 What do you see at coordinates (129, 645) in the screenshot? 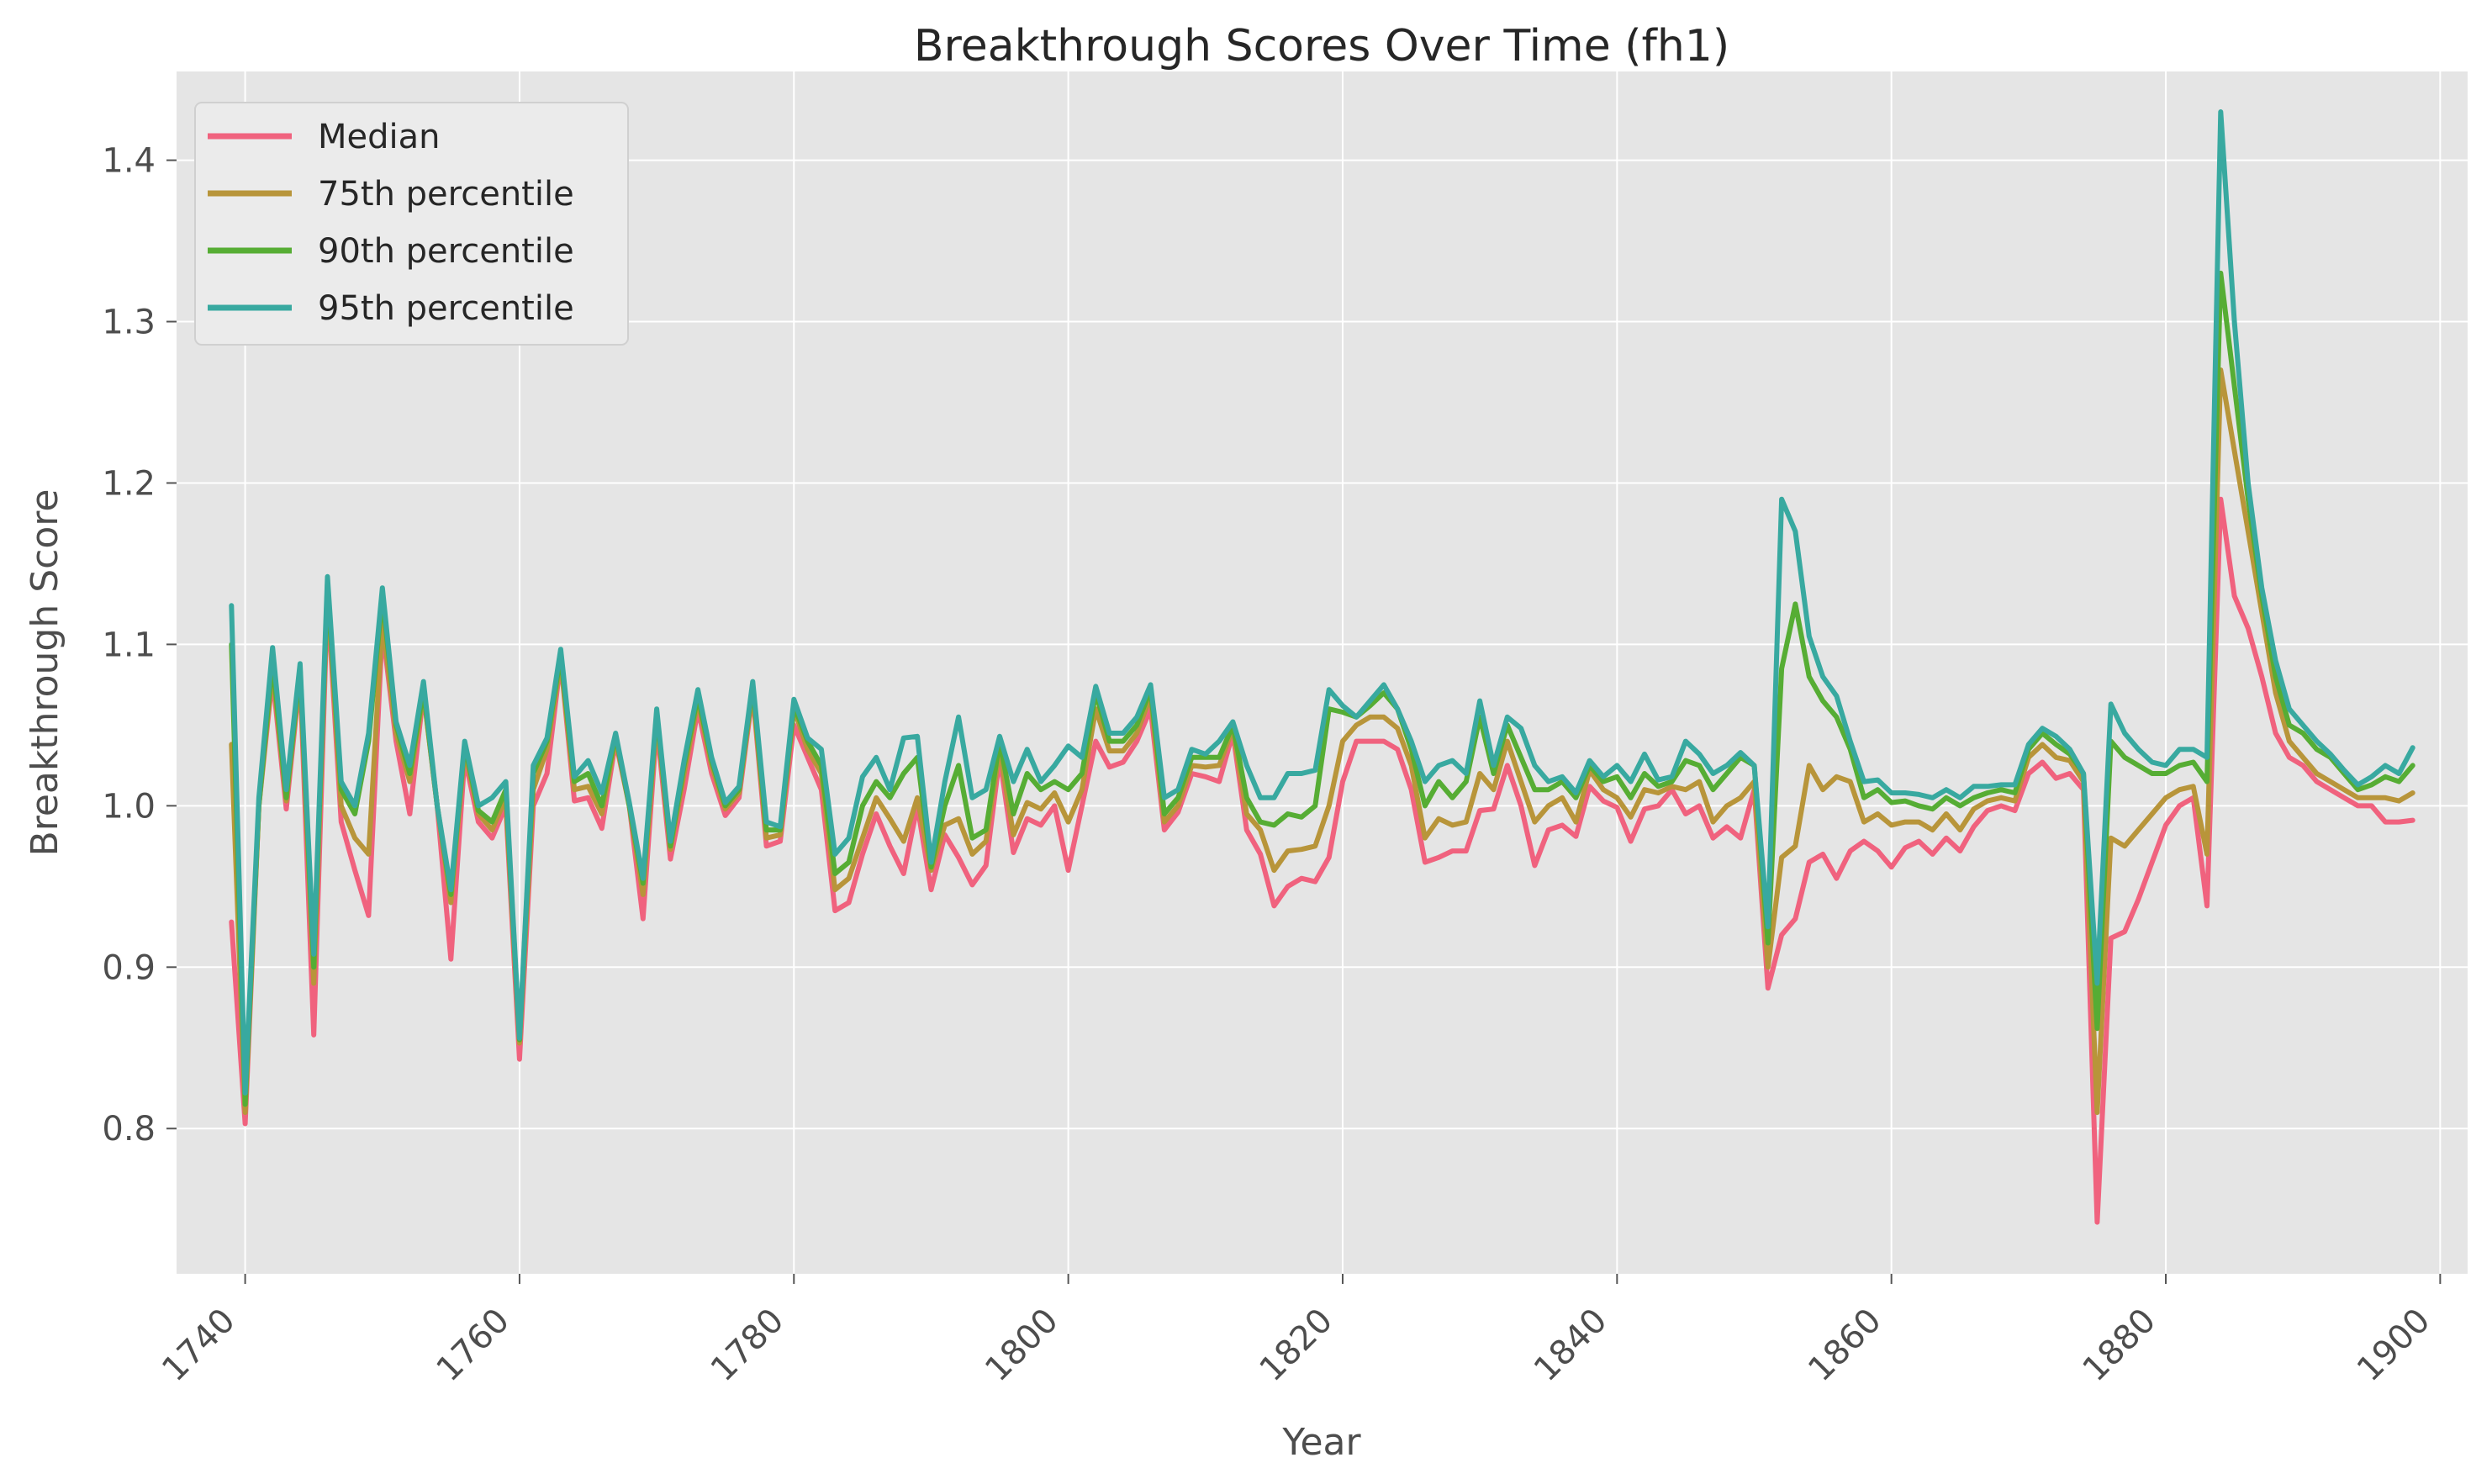
I see `y-tick-label: 1.1` at bounding box center [129, 645].